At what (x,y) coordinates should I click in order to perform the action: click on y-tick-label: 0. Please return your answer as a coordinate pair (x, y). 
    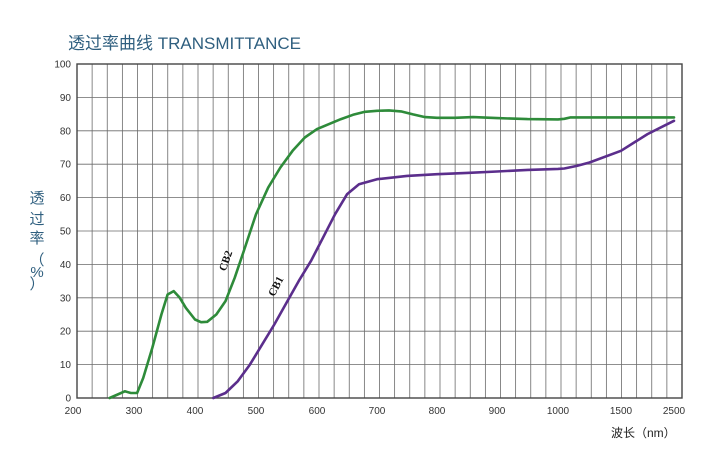
    Looking at the image, I should click on (68, 399).